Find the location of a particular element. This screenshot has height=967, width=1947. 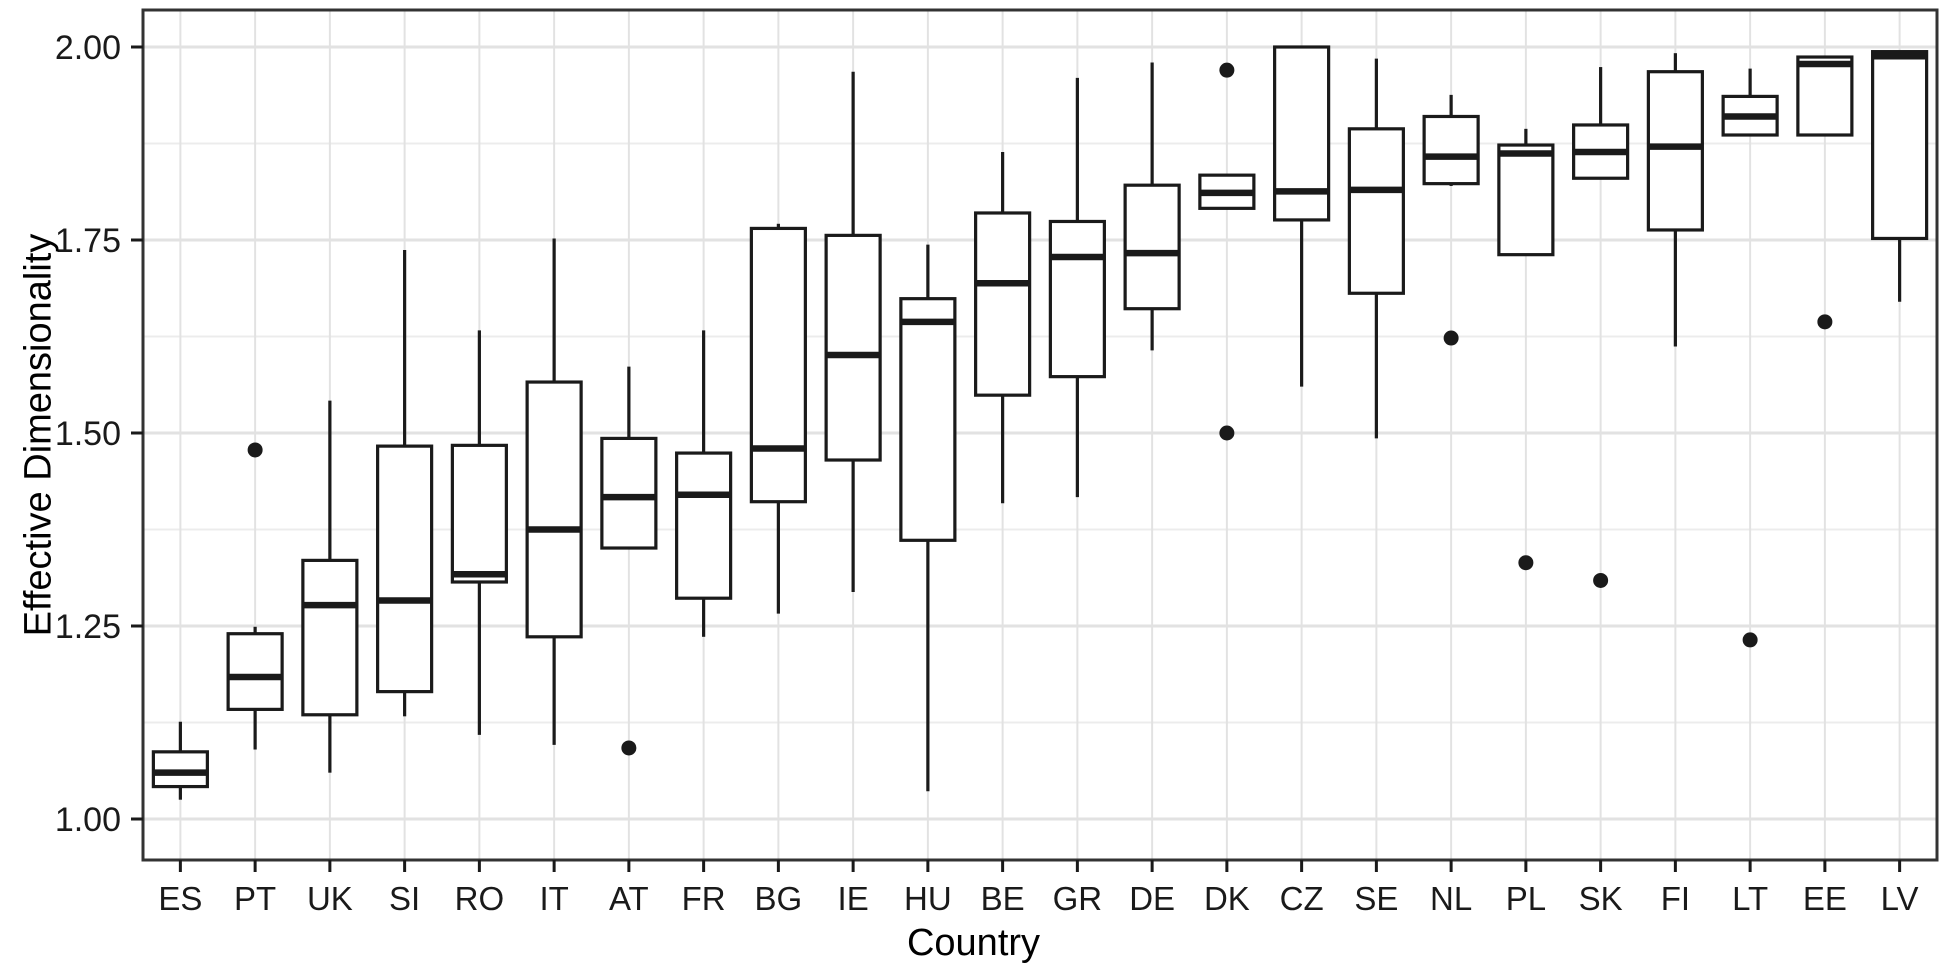

x-tick-label-PL: PL is located at coordinates (1526, 898).